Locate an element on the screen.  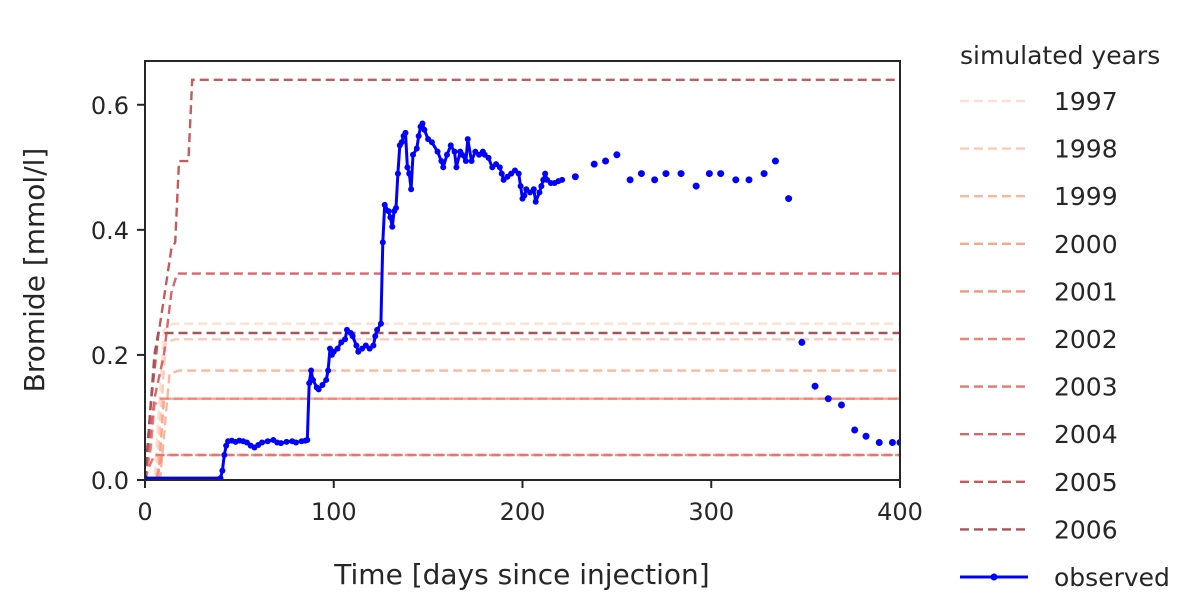
simulated-line-2001 is located at coordinates (522, 466).